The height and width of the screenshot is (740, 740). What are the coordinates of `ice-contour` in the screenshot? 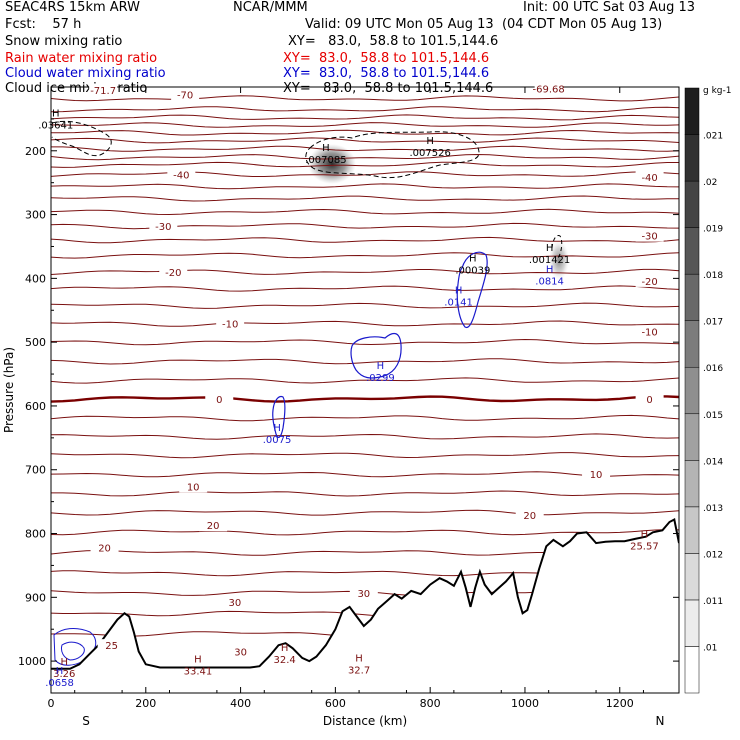 It's located at (557, 247).